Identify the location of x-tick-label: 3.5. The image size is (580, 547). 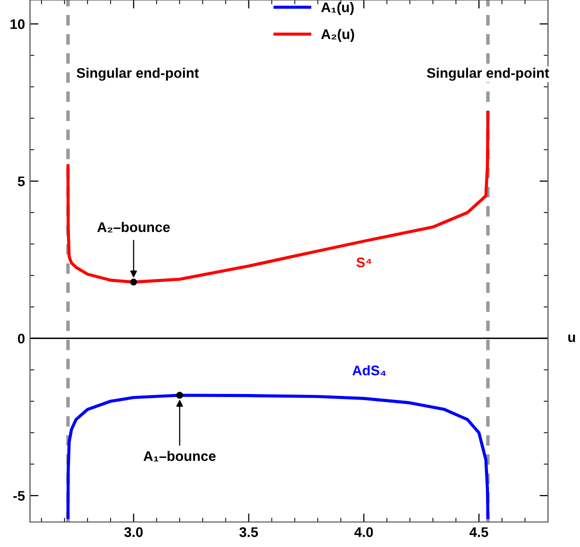
(248, 532).